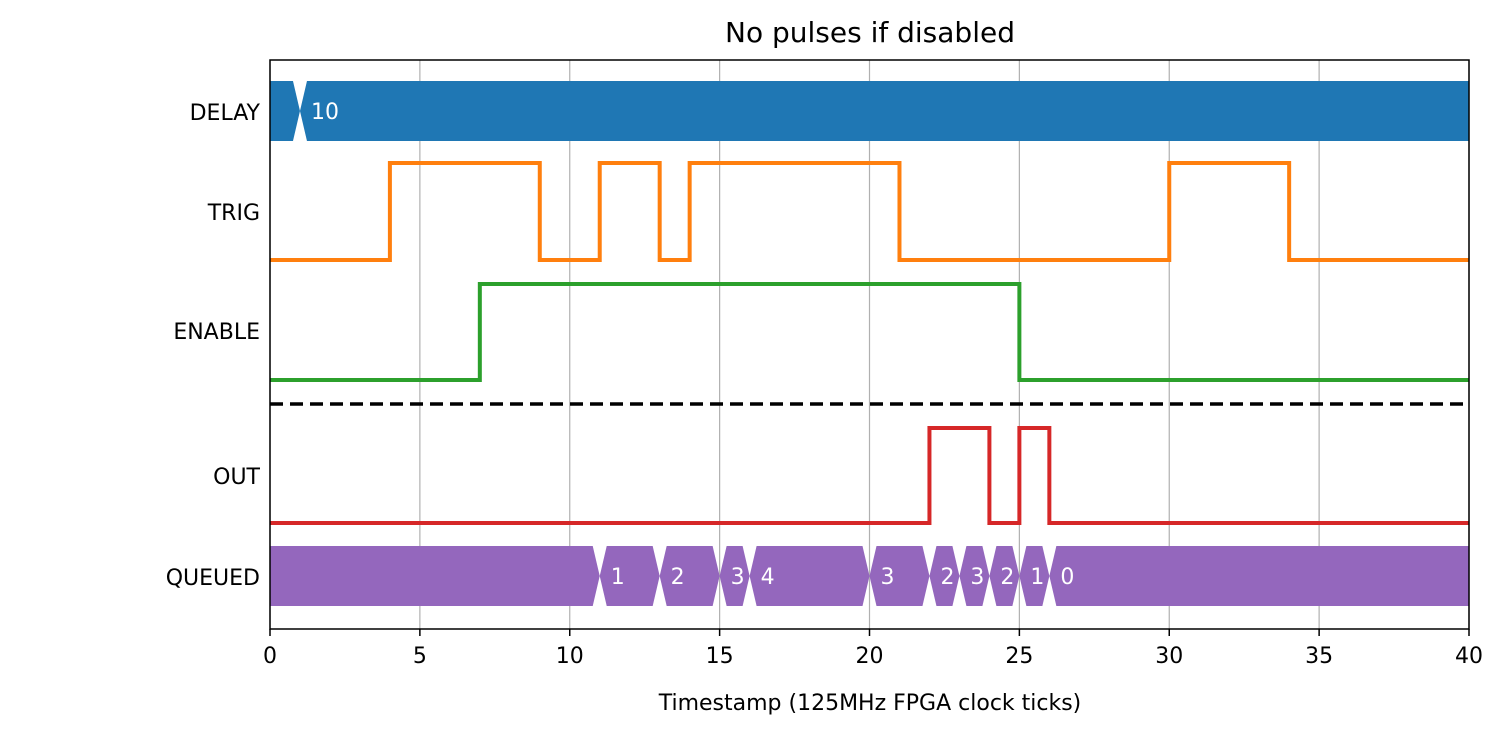 This screenshot has height=729, width=1500. What do you see at coordinates (420, 656) in the screenshot?
I see `x-tick-label: 5` at bounding box center [420, 656].